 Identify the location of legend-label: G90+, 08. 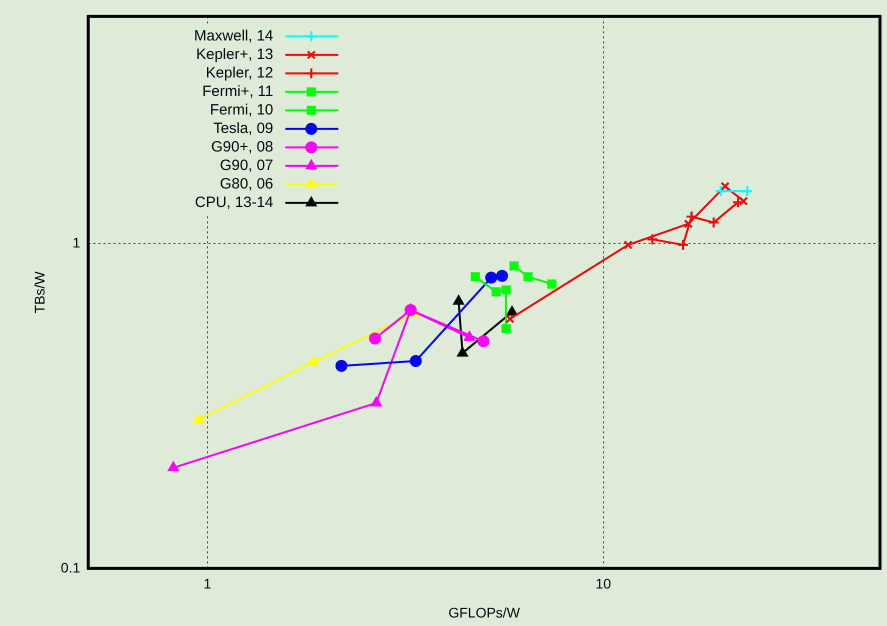
(242, 147).